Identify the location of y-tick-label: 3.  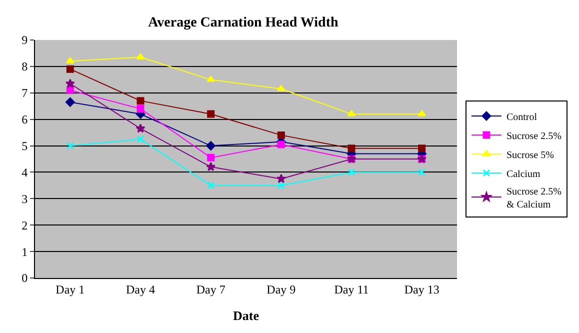
(25, 199).